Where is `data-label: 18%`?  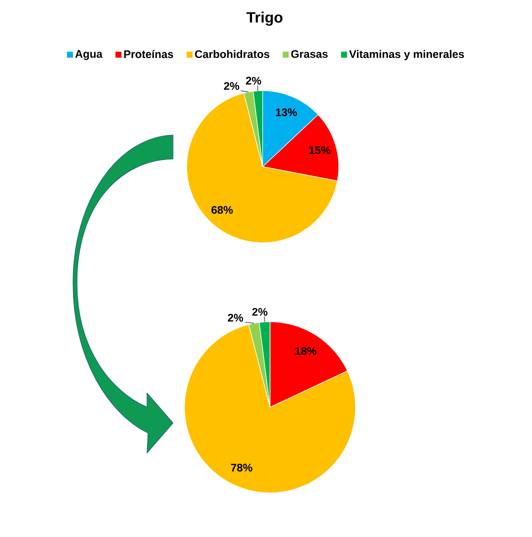 data-label: 18% is located at coordinates (305, 351).